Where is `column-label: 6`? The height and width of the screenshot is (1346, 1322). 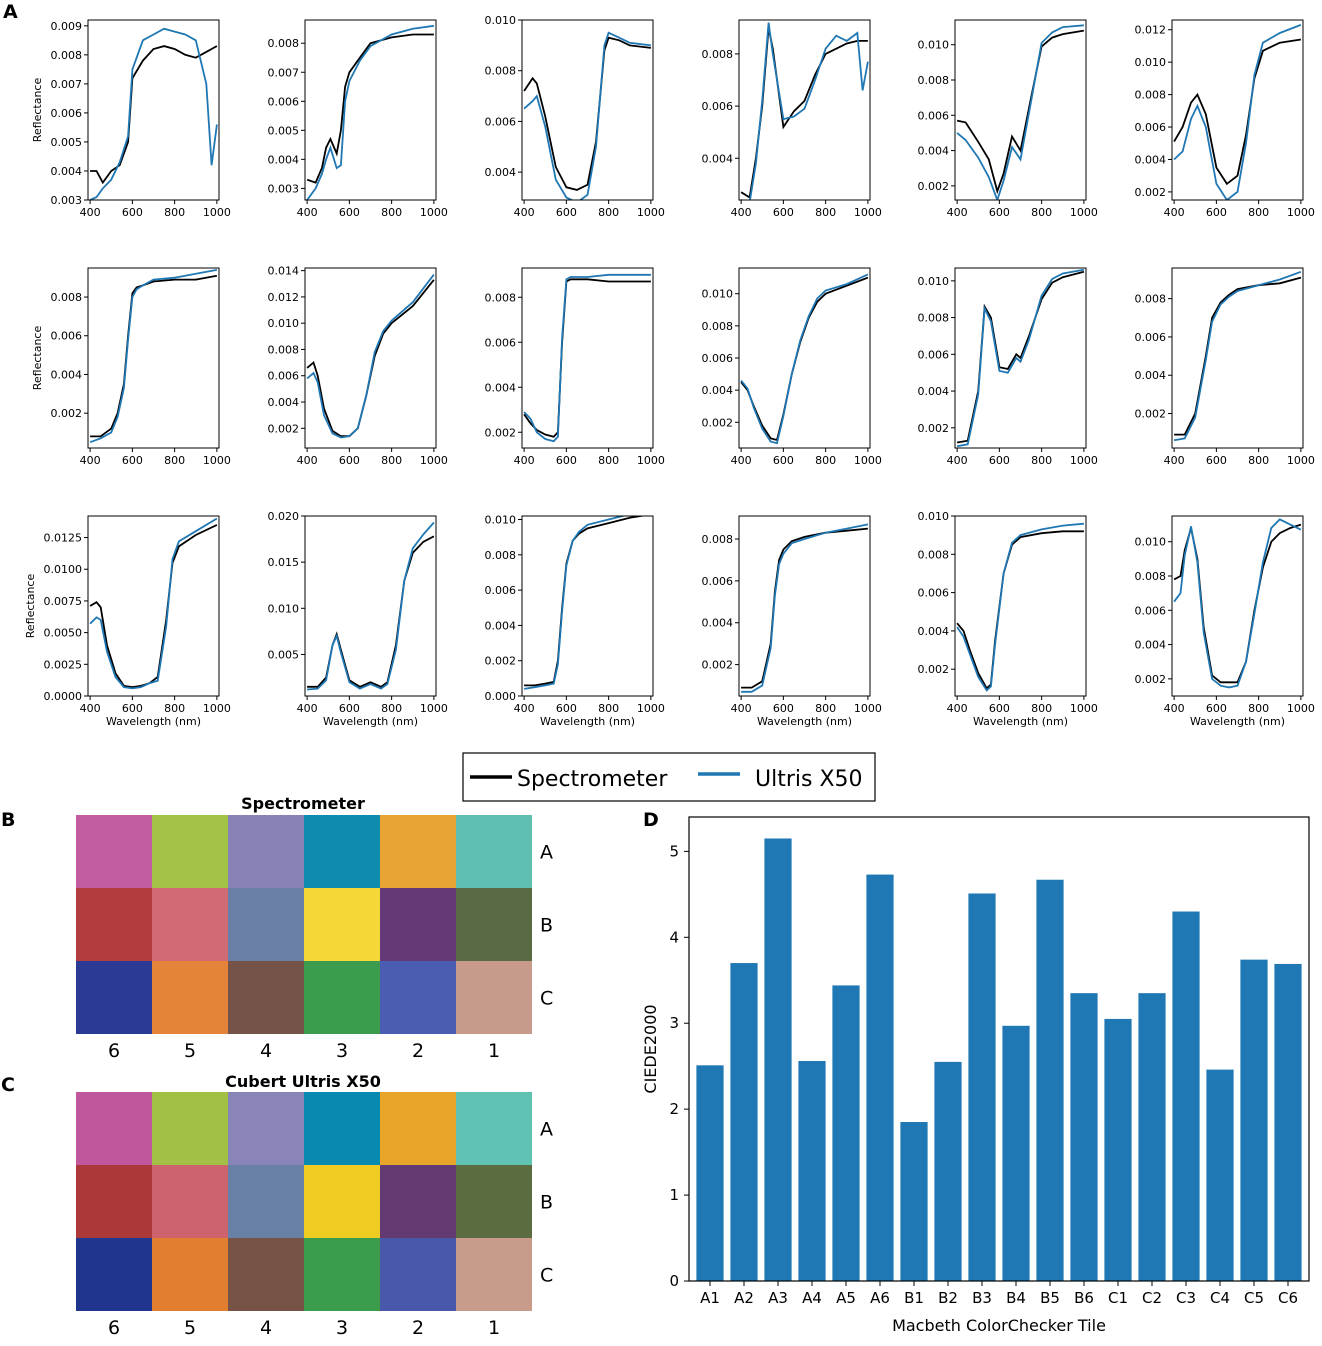
column-label: 6 is located at coordinates (114, 1051).